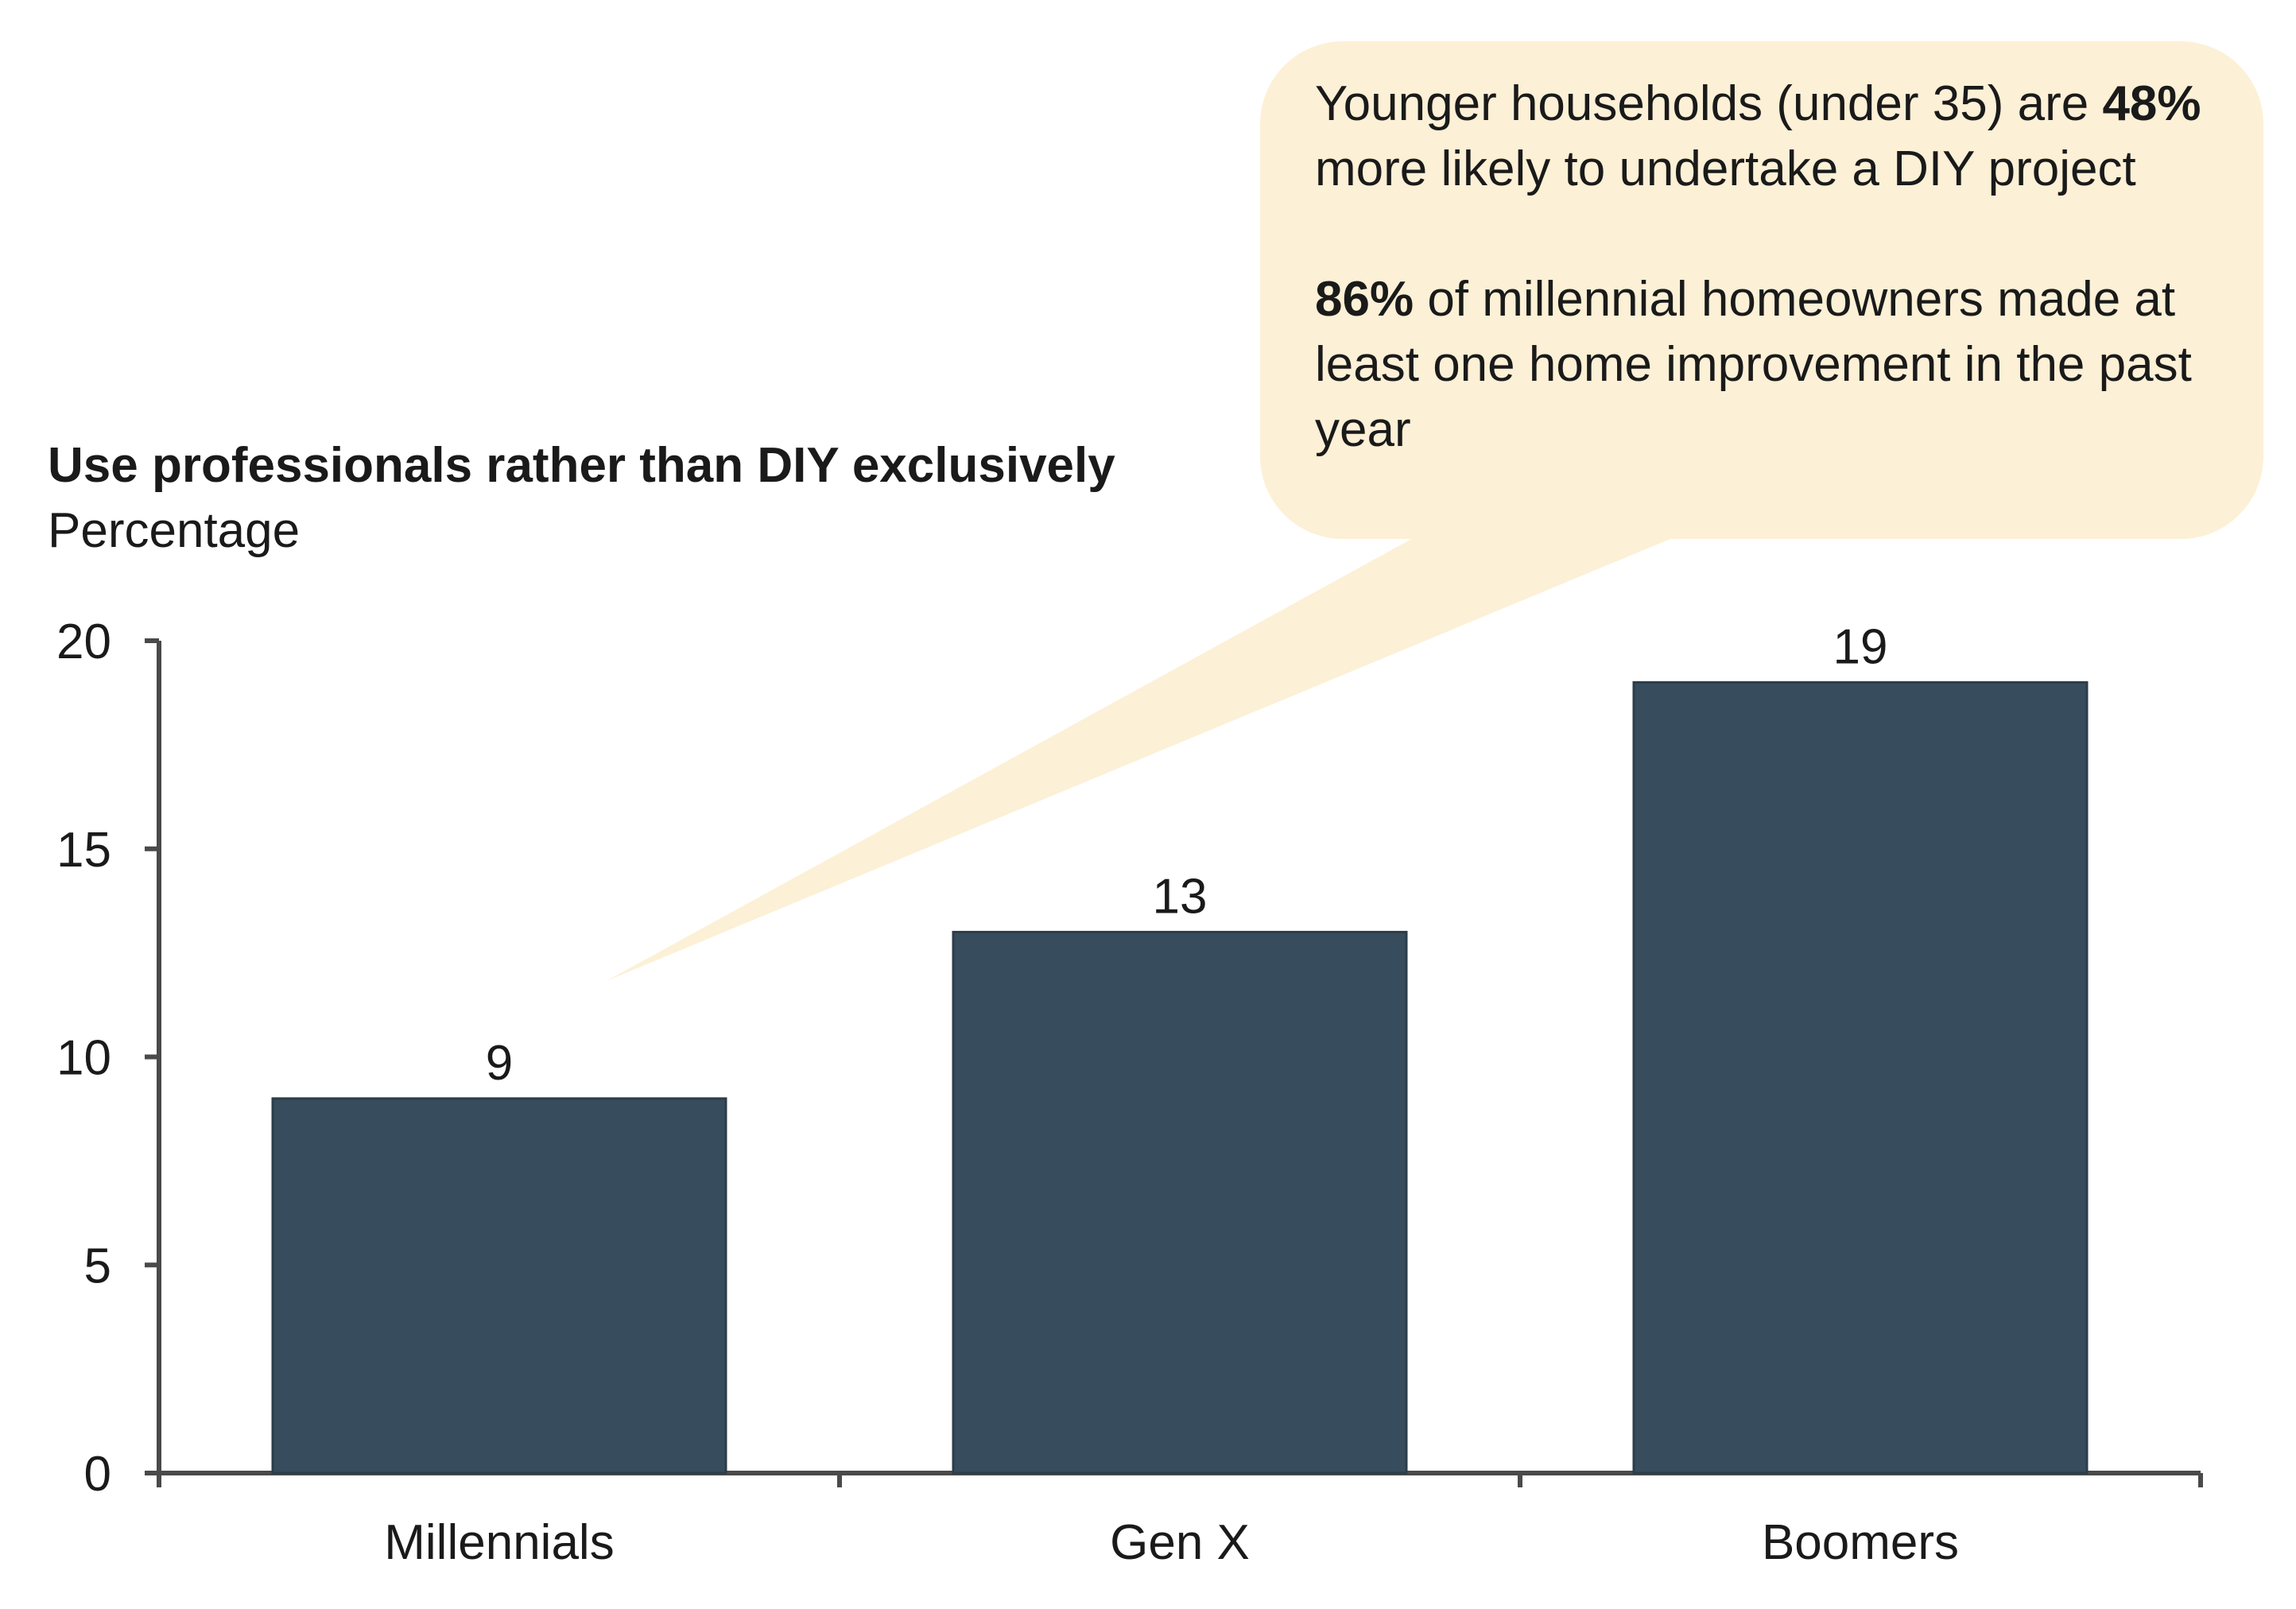 The image size is (2296, 1609). I want to click on x-tick-label: Millennials, so click(499, 1543).